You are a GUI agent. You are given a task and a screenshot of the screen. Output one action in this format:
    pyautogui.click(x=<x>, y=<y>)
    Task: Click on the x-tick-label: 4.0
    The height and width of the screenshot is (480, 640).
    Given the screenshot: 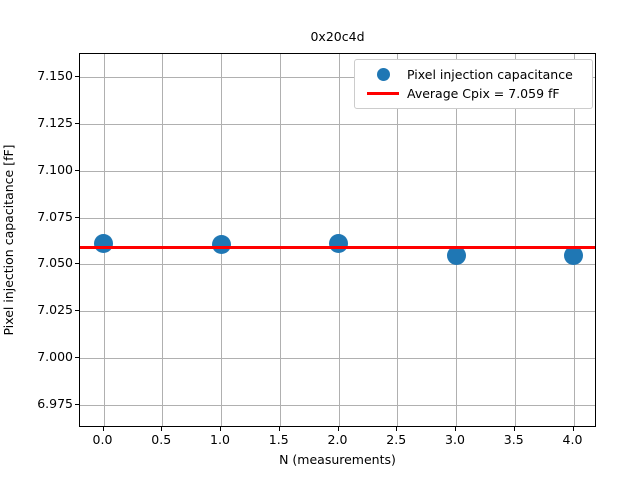 What is the action you would take?
    pyautogui.click(x=572, y=439)
    